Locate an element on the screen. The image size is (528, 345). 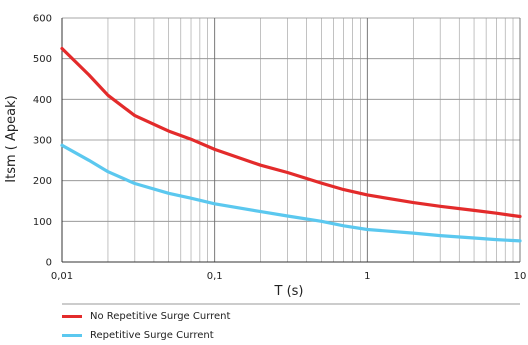
y-tick-label: 400 is located at coordinates (42, 100).